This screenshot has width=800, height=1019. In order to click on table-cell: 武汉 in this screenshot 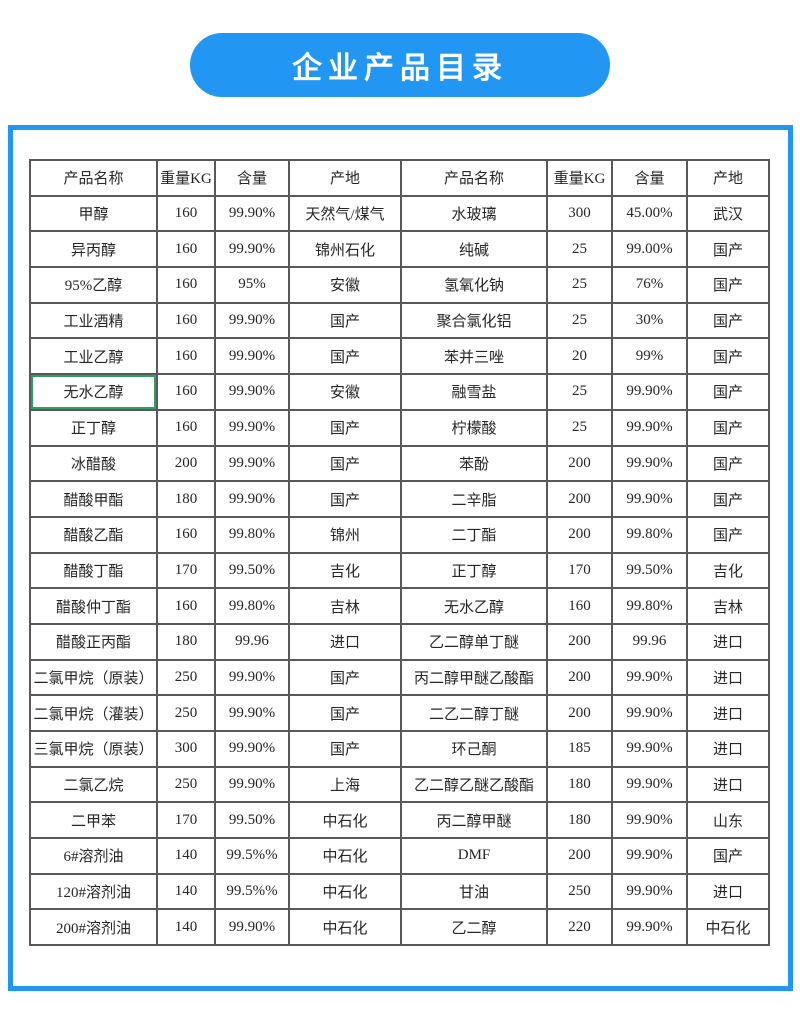, I will do `click(728, 213)`.